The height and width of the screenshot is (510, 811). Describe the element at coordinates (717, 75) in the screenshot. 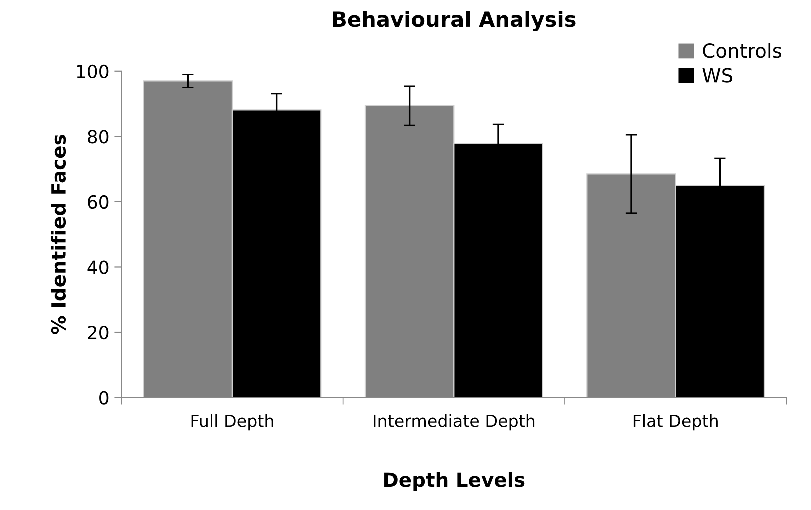

I see `legend-label: WS` at that location.